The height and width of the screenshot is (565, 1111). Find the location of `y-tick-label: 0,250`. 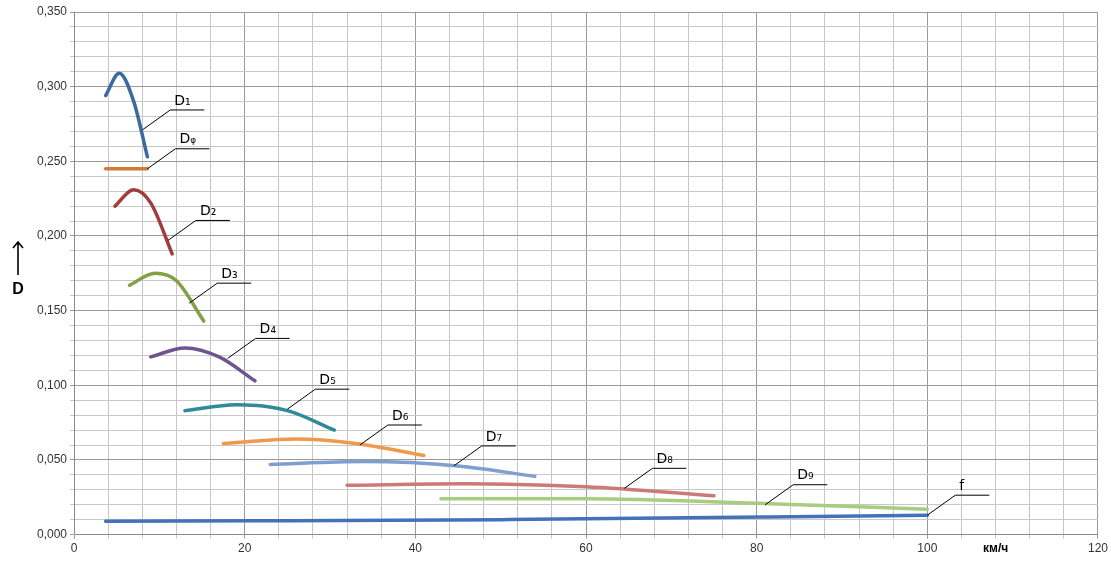

y-tick-label: 0,250 is located at coordinates (52, 160).